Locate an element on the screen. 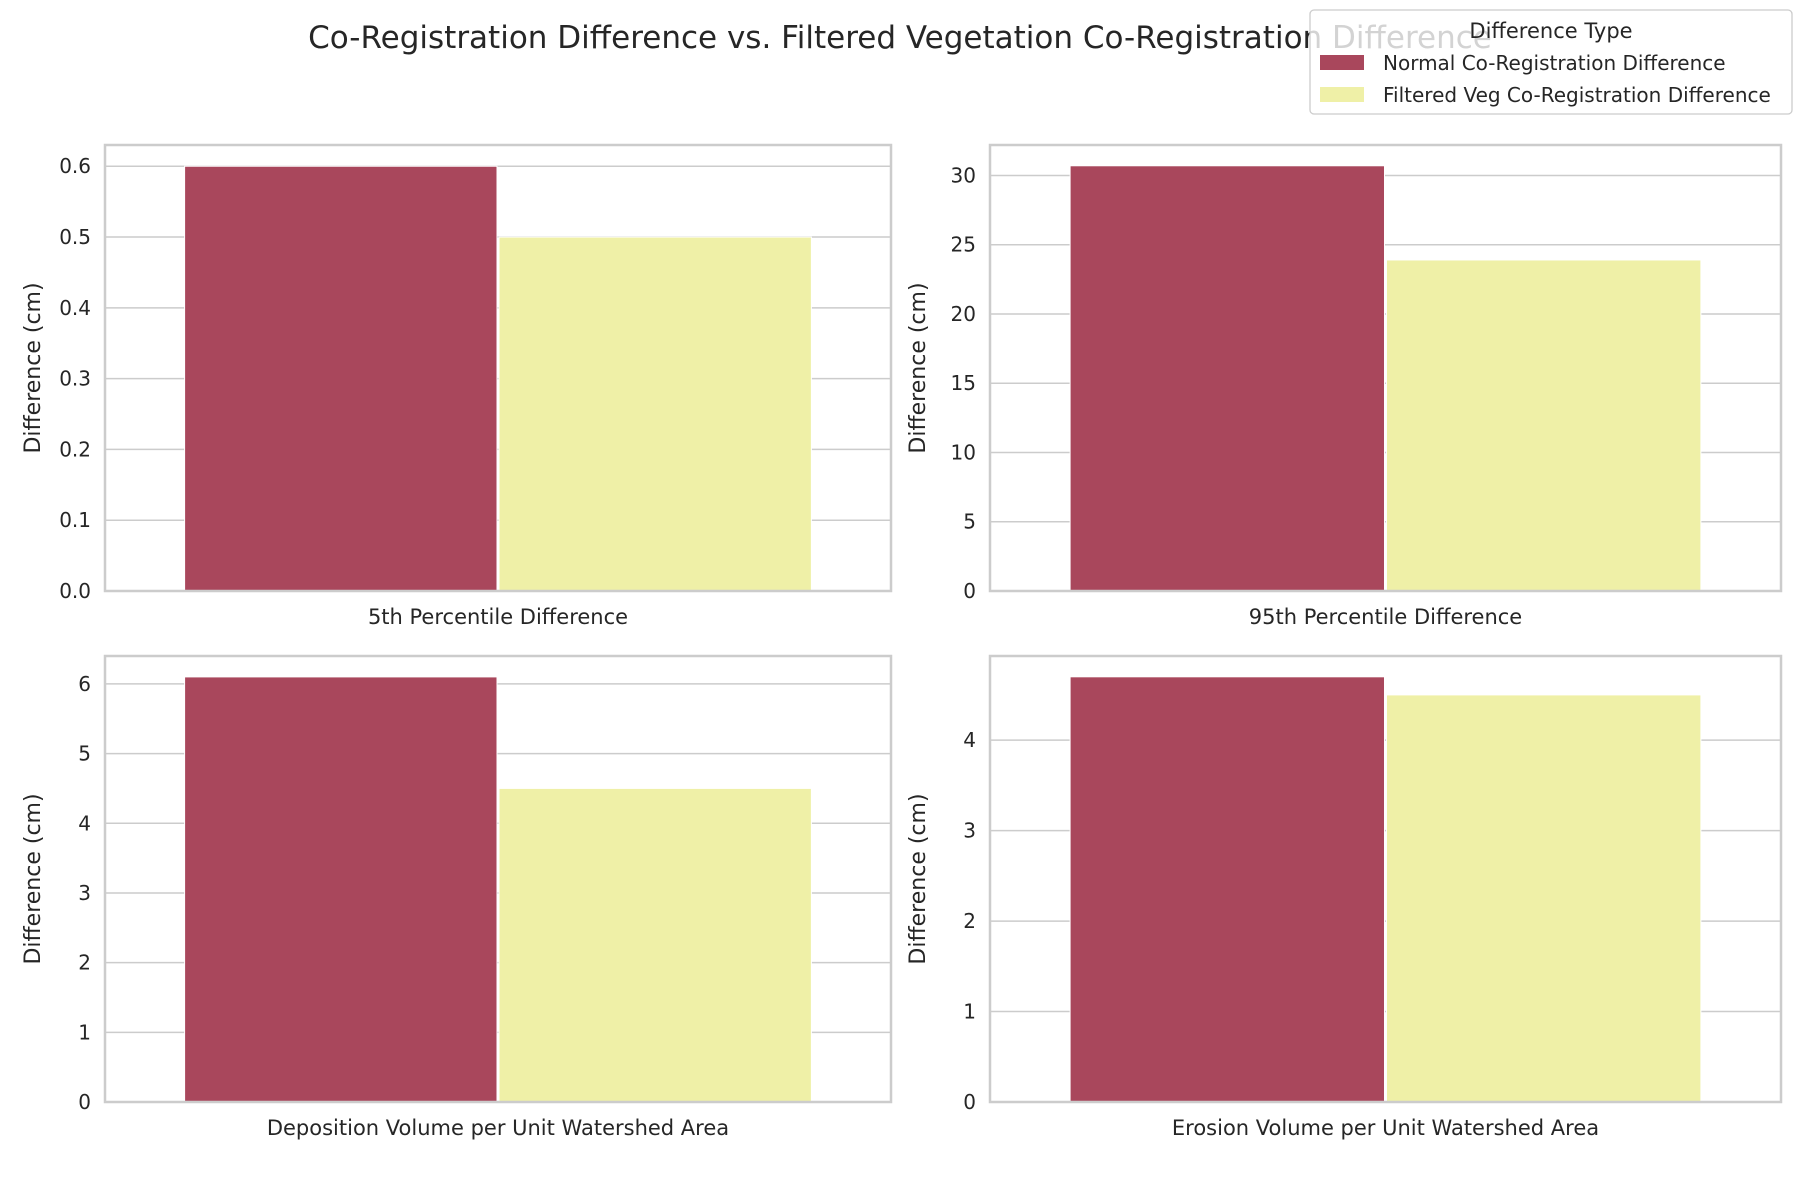 The width and height of the screenshot is (1800, 1200). y-tick-label-2-2: 10 is located at coordinates (963, 452).